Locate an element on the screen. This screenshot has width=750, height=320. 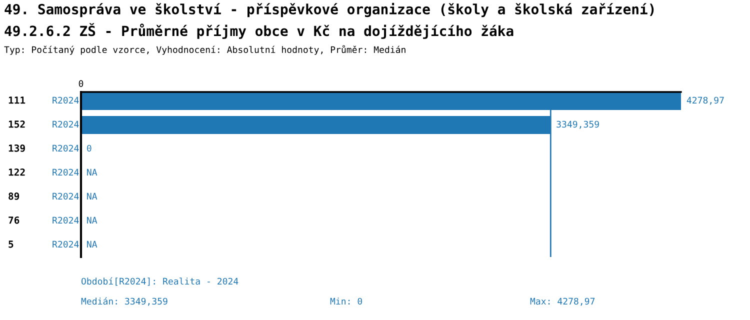
y-tick-label: 122 is located at coordinates (16, 172).